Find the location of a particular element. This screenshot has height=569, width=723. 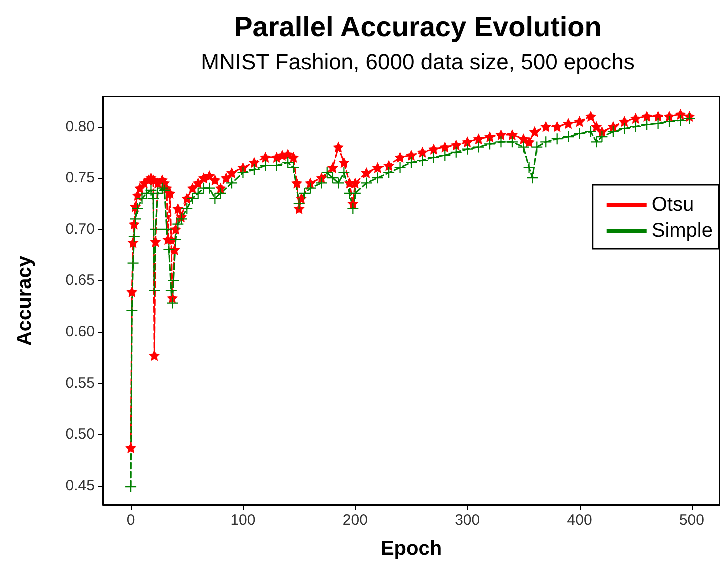

chart-subtitle: MNIST Fashion, 6000 data size, 500 epochs is located at coordinates (418, 62).